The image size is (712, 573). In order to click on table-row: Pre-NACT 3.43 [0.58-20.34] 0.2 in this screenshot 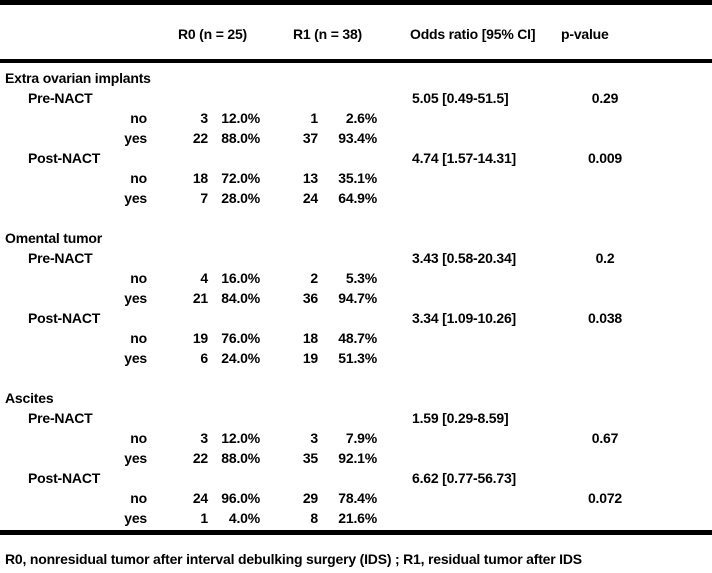, I will do `click(356, 258)`.